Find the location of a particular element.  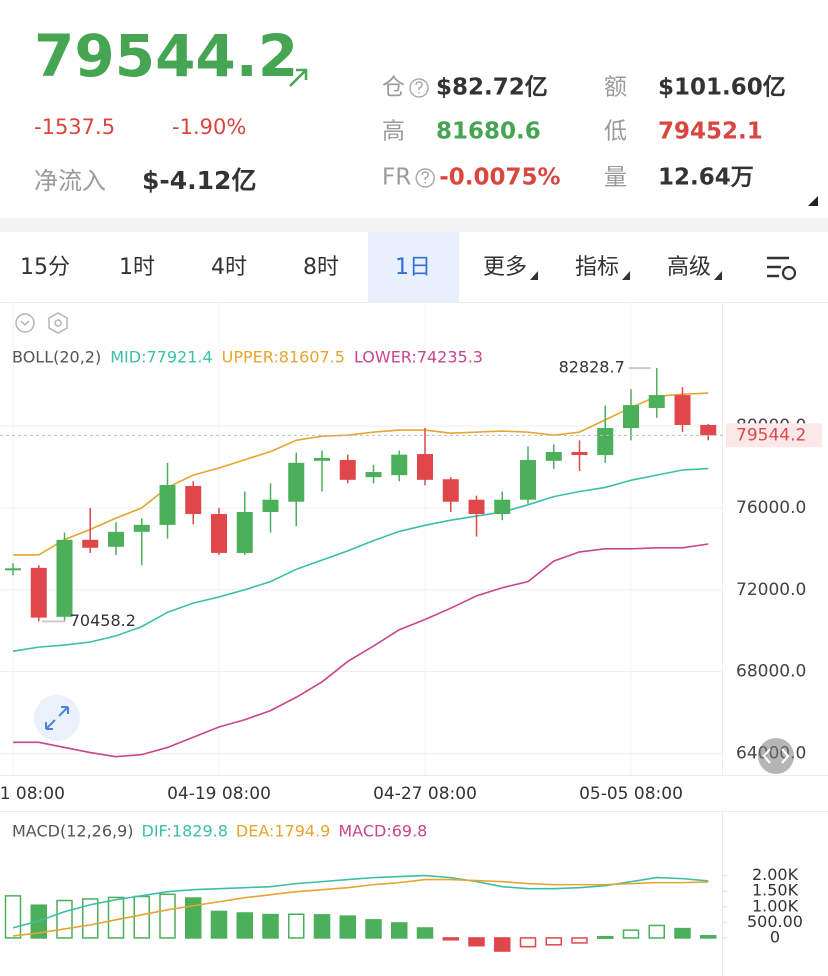

y-tick-label: 72000.0 is located at coordinates (771, 590).